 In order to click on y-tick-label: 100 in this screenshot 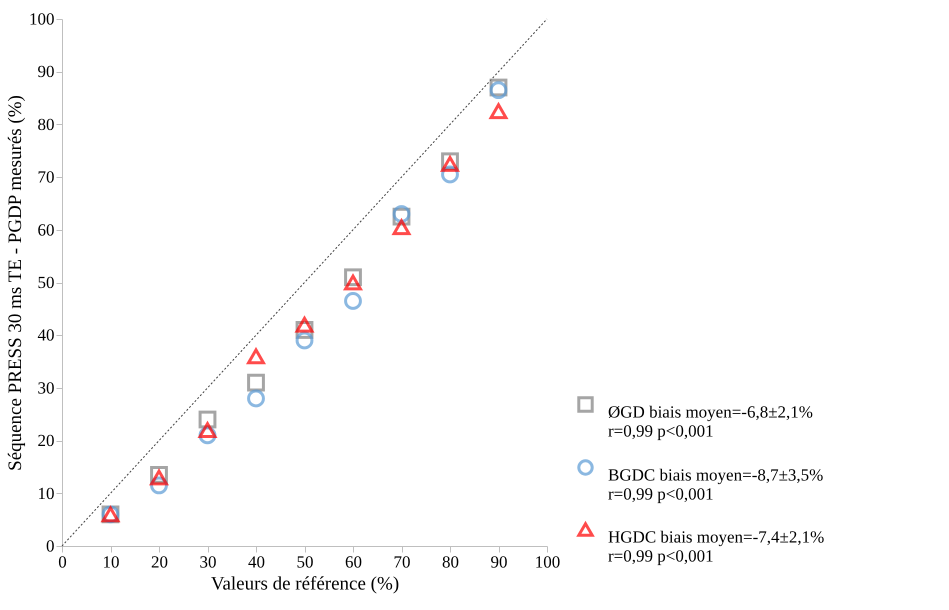, I will do `click(41, 19)`.